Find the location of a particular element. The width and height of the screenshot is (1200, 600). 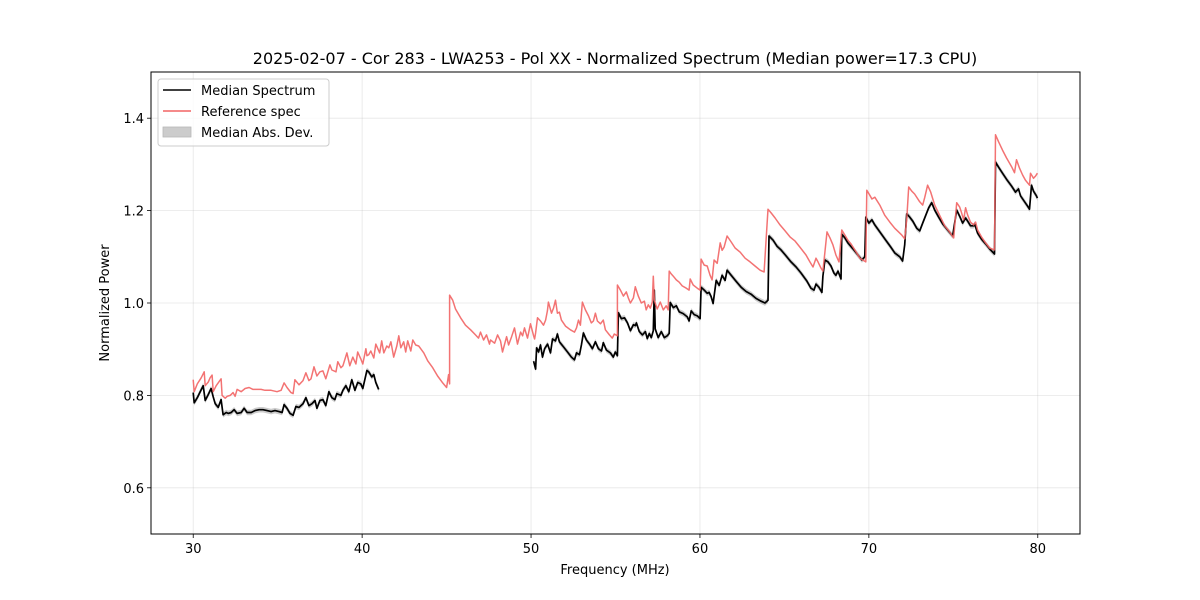

legend-frame is located at coordinates (243, 112).